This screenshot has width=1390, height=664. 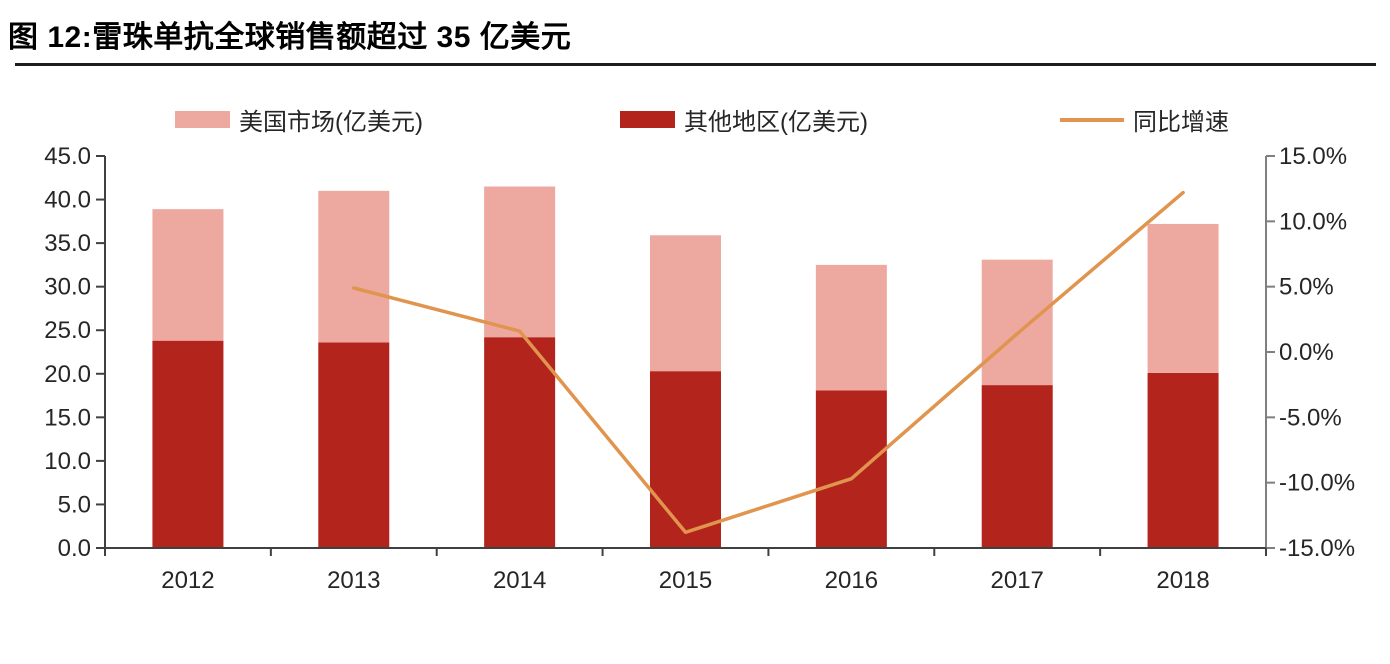 What do you see at coordinates (851, 469) in the screenshot?
I see `bar-other-regions-2016` at bounding box center [851, 469].